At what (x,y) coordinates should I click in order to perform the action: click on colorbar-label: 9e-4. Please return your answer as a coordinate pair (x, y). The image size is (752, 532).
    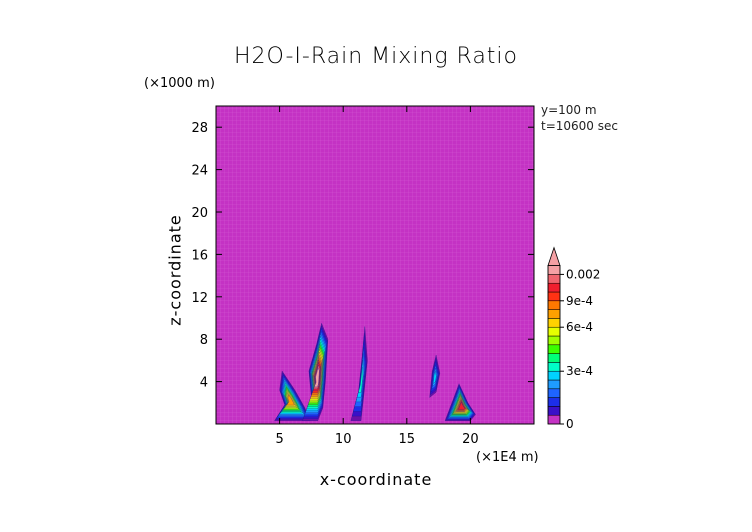
    Looking at the image, I should click on (579, 301).